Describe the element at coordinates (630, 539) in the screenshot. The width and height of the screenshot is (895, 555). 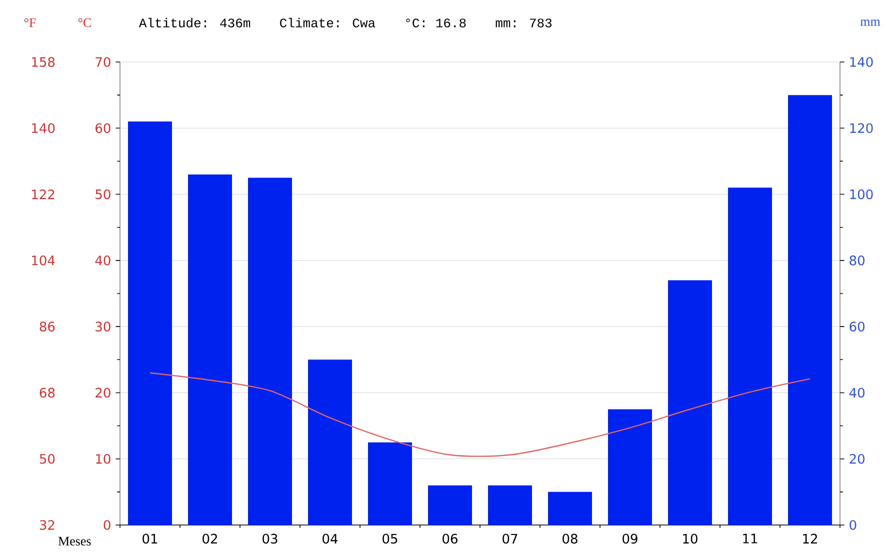
I see `x-tick-label: 09` at that location.